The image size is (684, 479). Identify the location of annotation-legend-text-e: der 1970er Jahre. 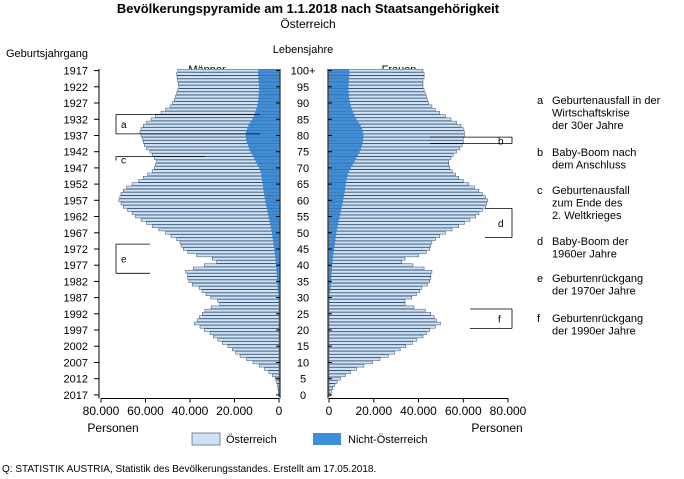
(594, 292).